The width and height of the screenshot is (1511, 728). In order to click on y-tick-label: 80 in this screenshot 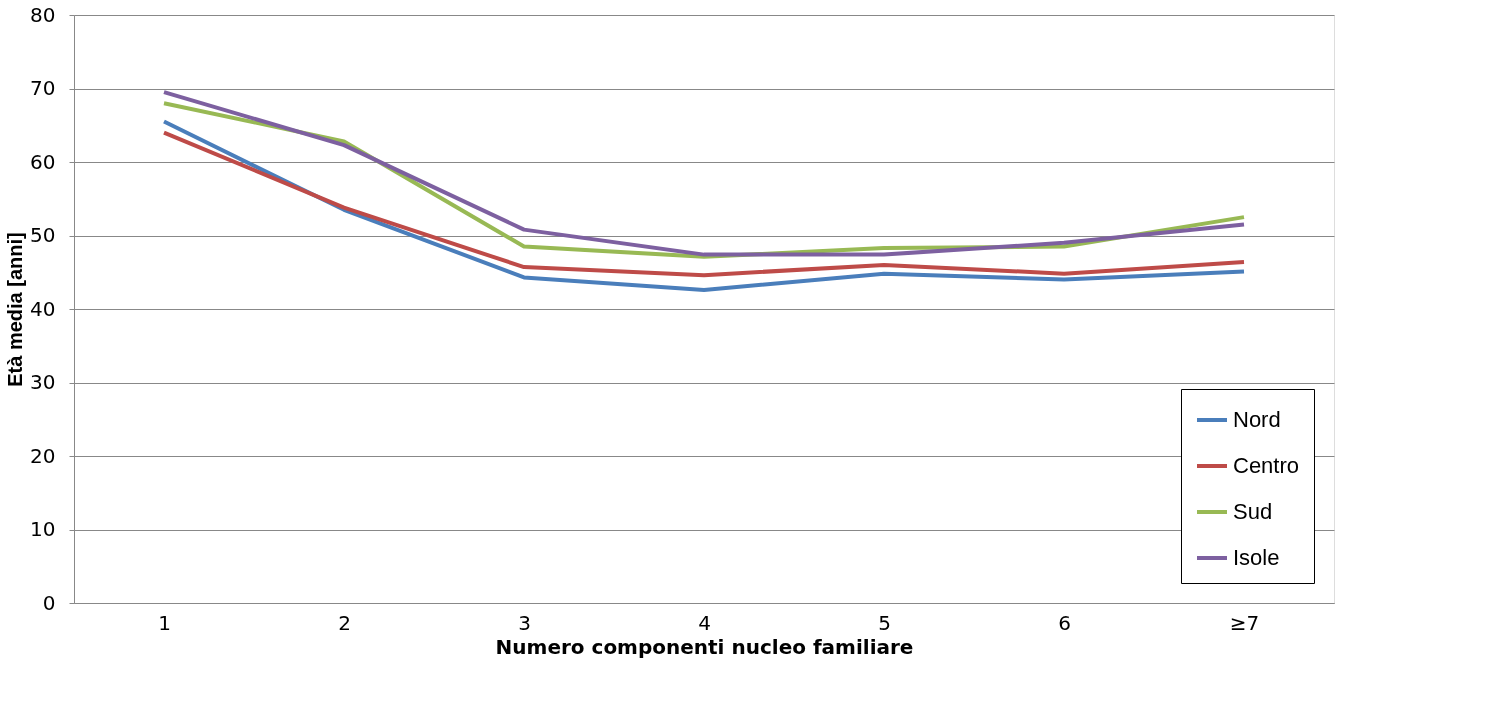, I will do `click(43, 14)`.